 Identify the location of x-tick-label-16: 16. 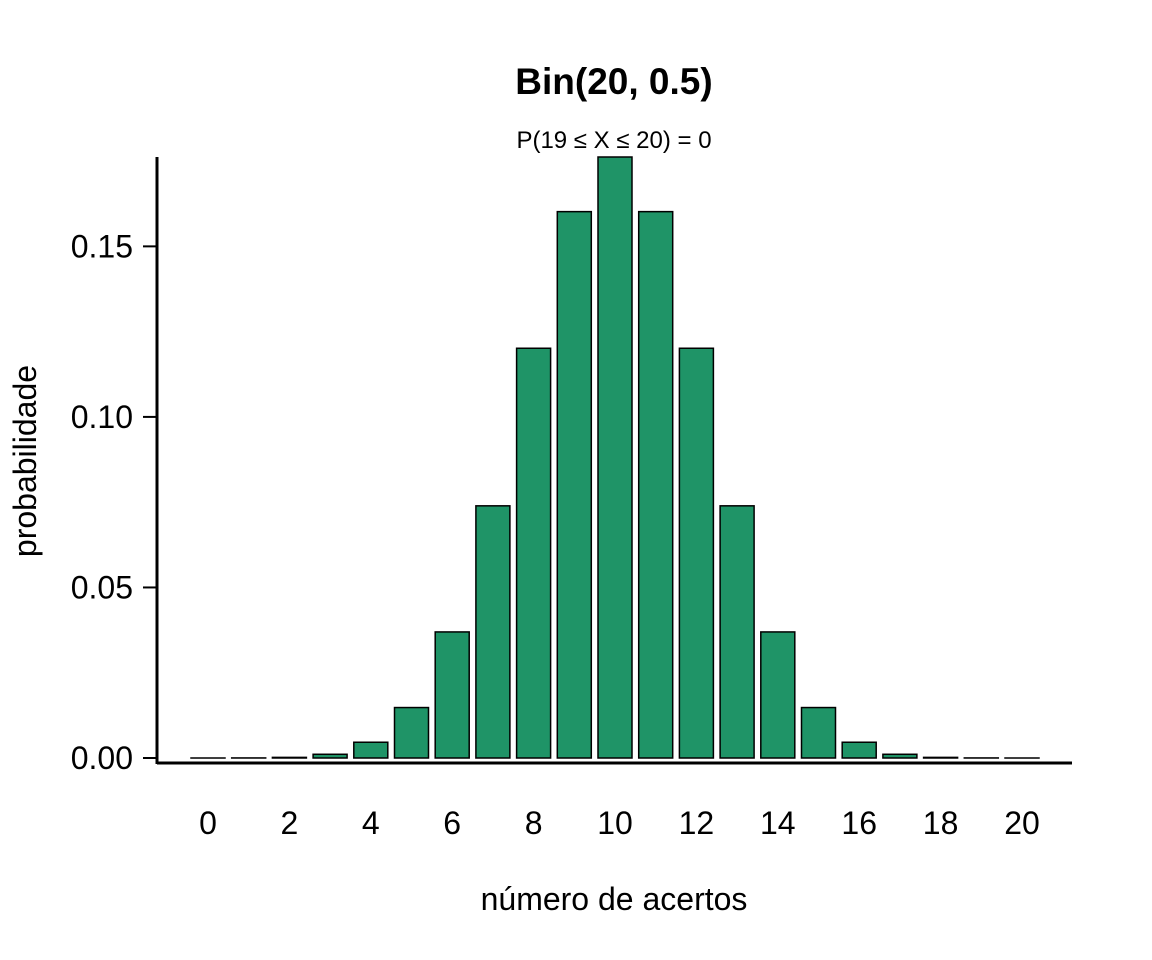
(859, 823).